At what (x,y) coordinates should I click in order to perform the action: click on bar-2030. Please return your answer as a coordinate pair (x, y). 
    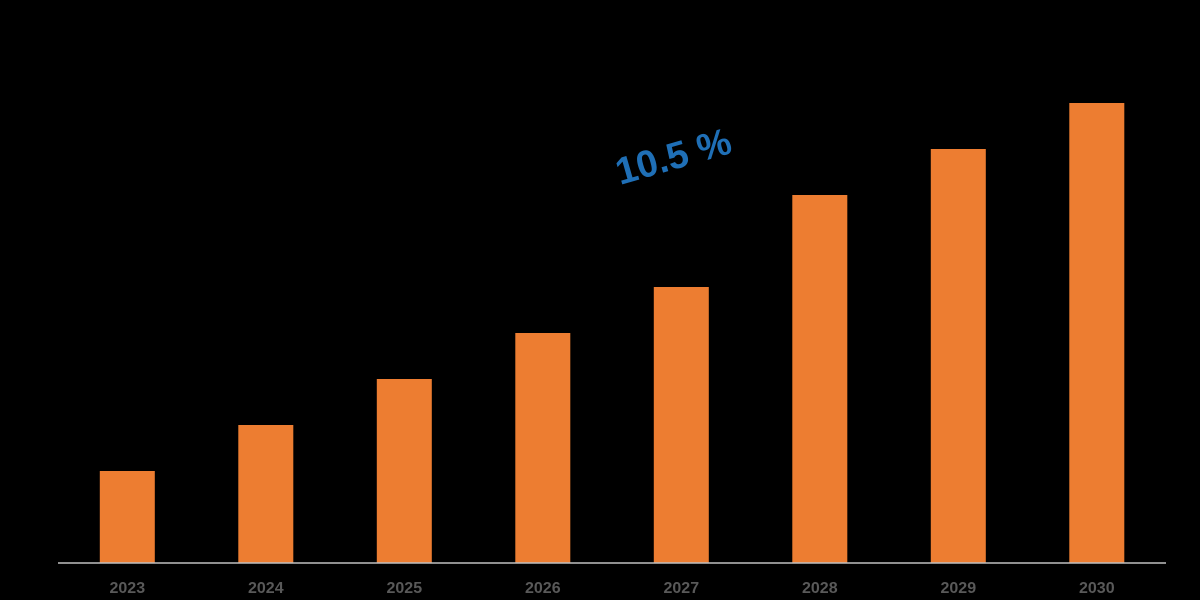
    Looking at the image, I should click on (1097, 333).